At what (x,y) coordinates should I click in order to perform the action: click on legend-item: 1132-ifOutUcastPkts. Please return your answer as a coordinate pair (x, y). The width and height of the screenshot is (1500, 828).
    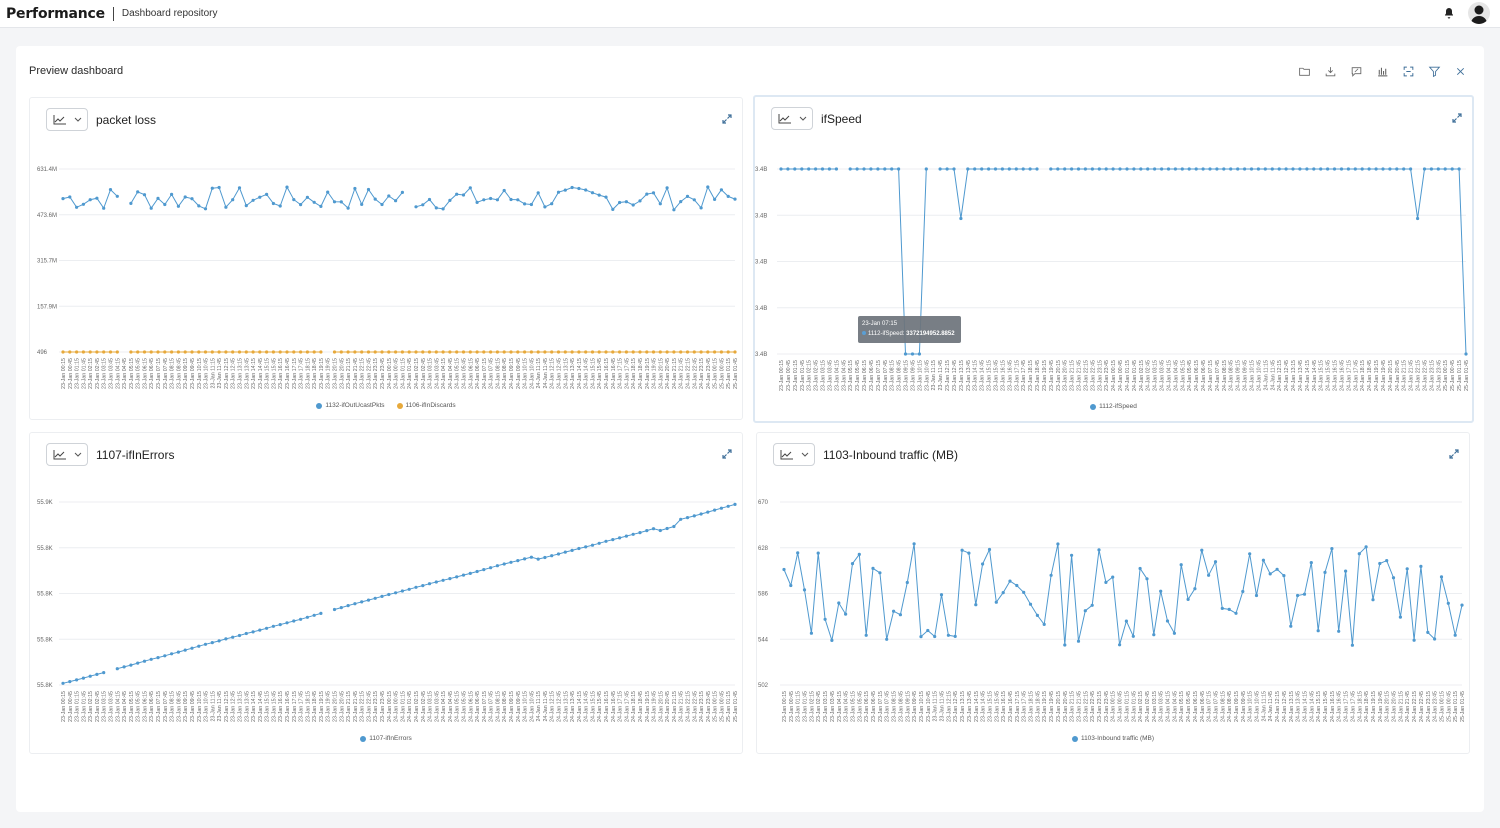
    Looking at the image, I should click on (350, 405).